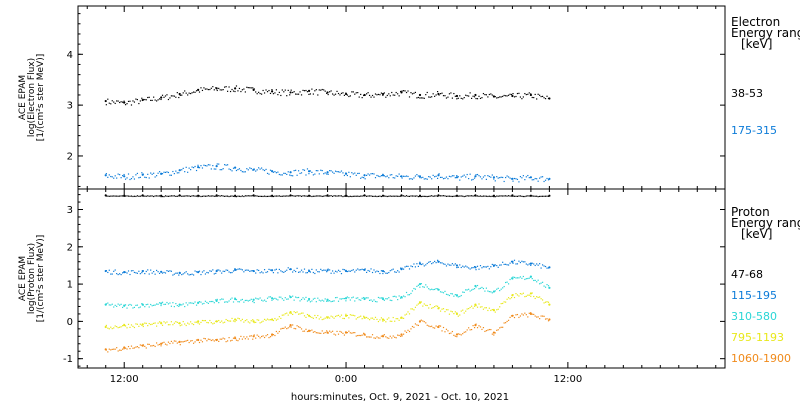 The height and width of the screenshot is (410, 800). Describe the element at coordinates (754, 130) in the screenshot. I see `legend-item: 175-315` at that location.